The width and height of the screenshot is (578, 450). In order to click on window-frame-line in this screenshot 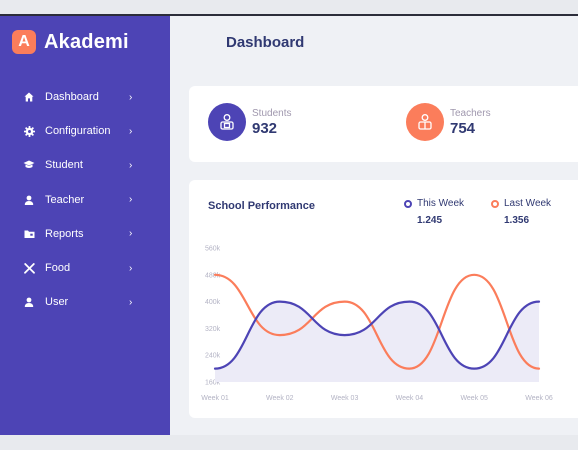, I will do `click(289, 15)`.